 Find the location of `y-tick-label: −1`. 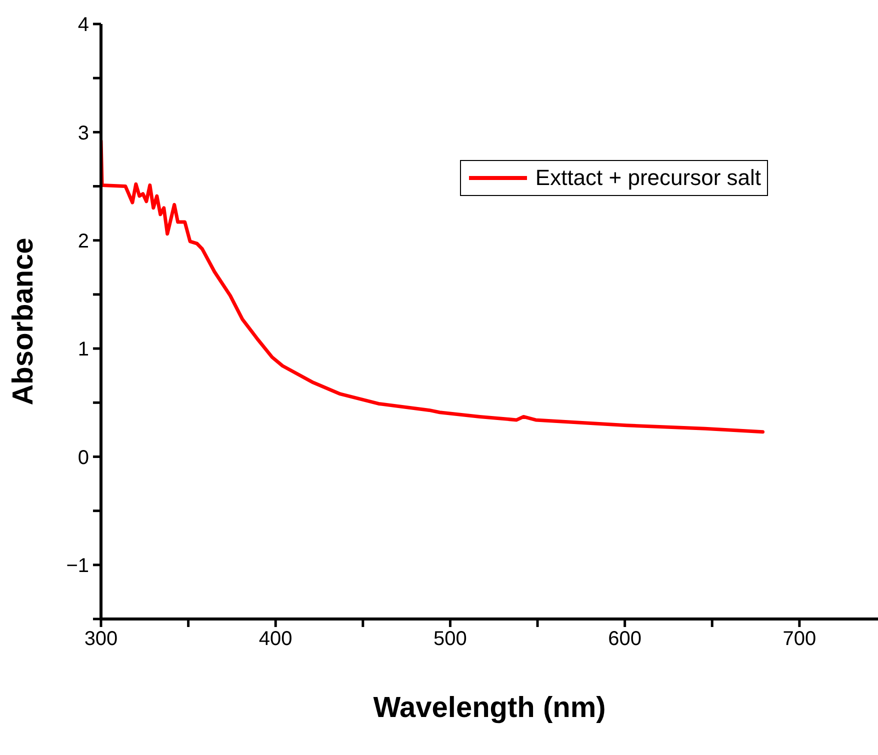

y-tick-label: −1 is located at coordinates (77, 566).